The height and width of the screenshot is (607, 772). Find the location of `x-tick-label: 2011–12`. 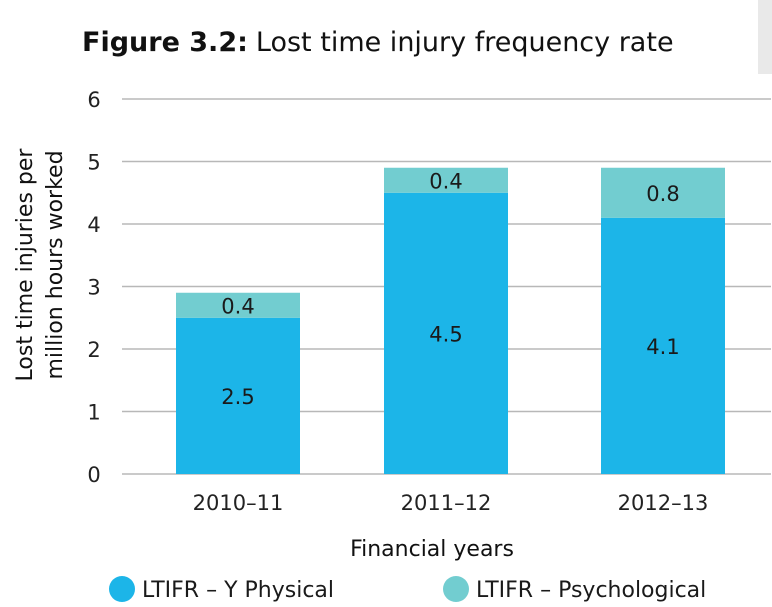

x-tick-label: 2011–12 is located at coordinates (446, 503).